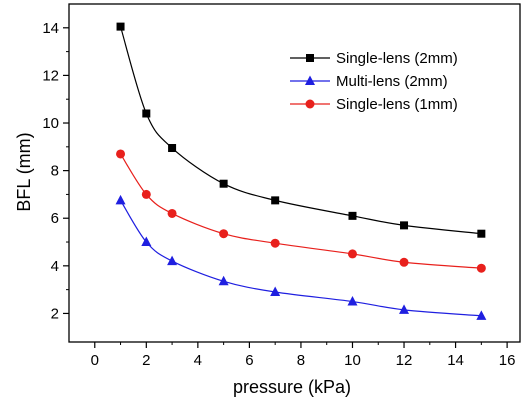 Image resolution: width=528 pixels, height=404 pixels. Describe the element at coordinates (50, 75) in the screenshot. I see `y-tick-label: 12` at that location.